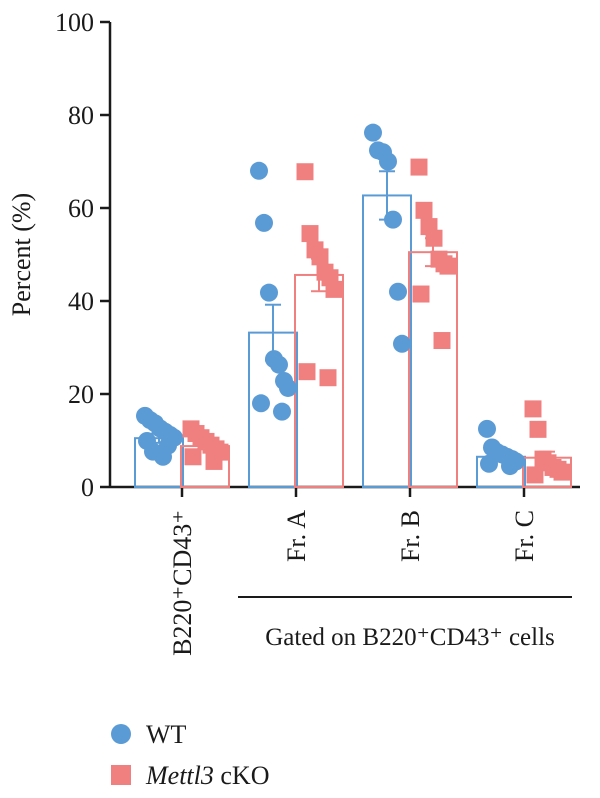  Describe the element at coordinates (182, 583) in the screenshot. I see `category-label: B220⁺CD43⁺` at that location.